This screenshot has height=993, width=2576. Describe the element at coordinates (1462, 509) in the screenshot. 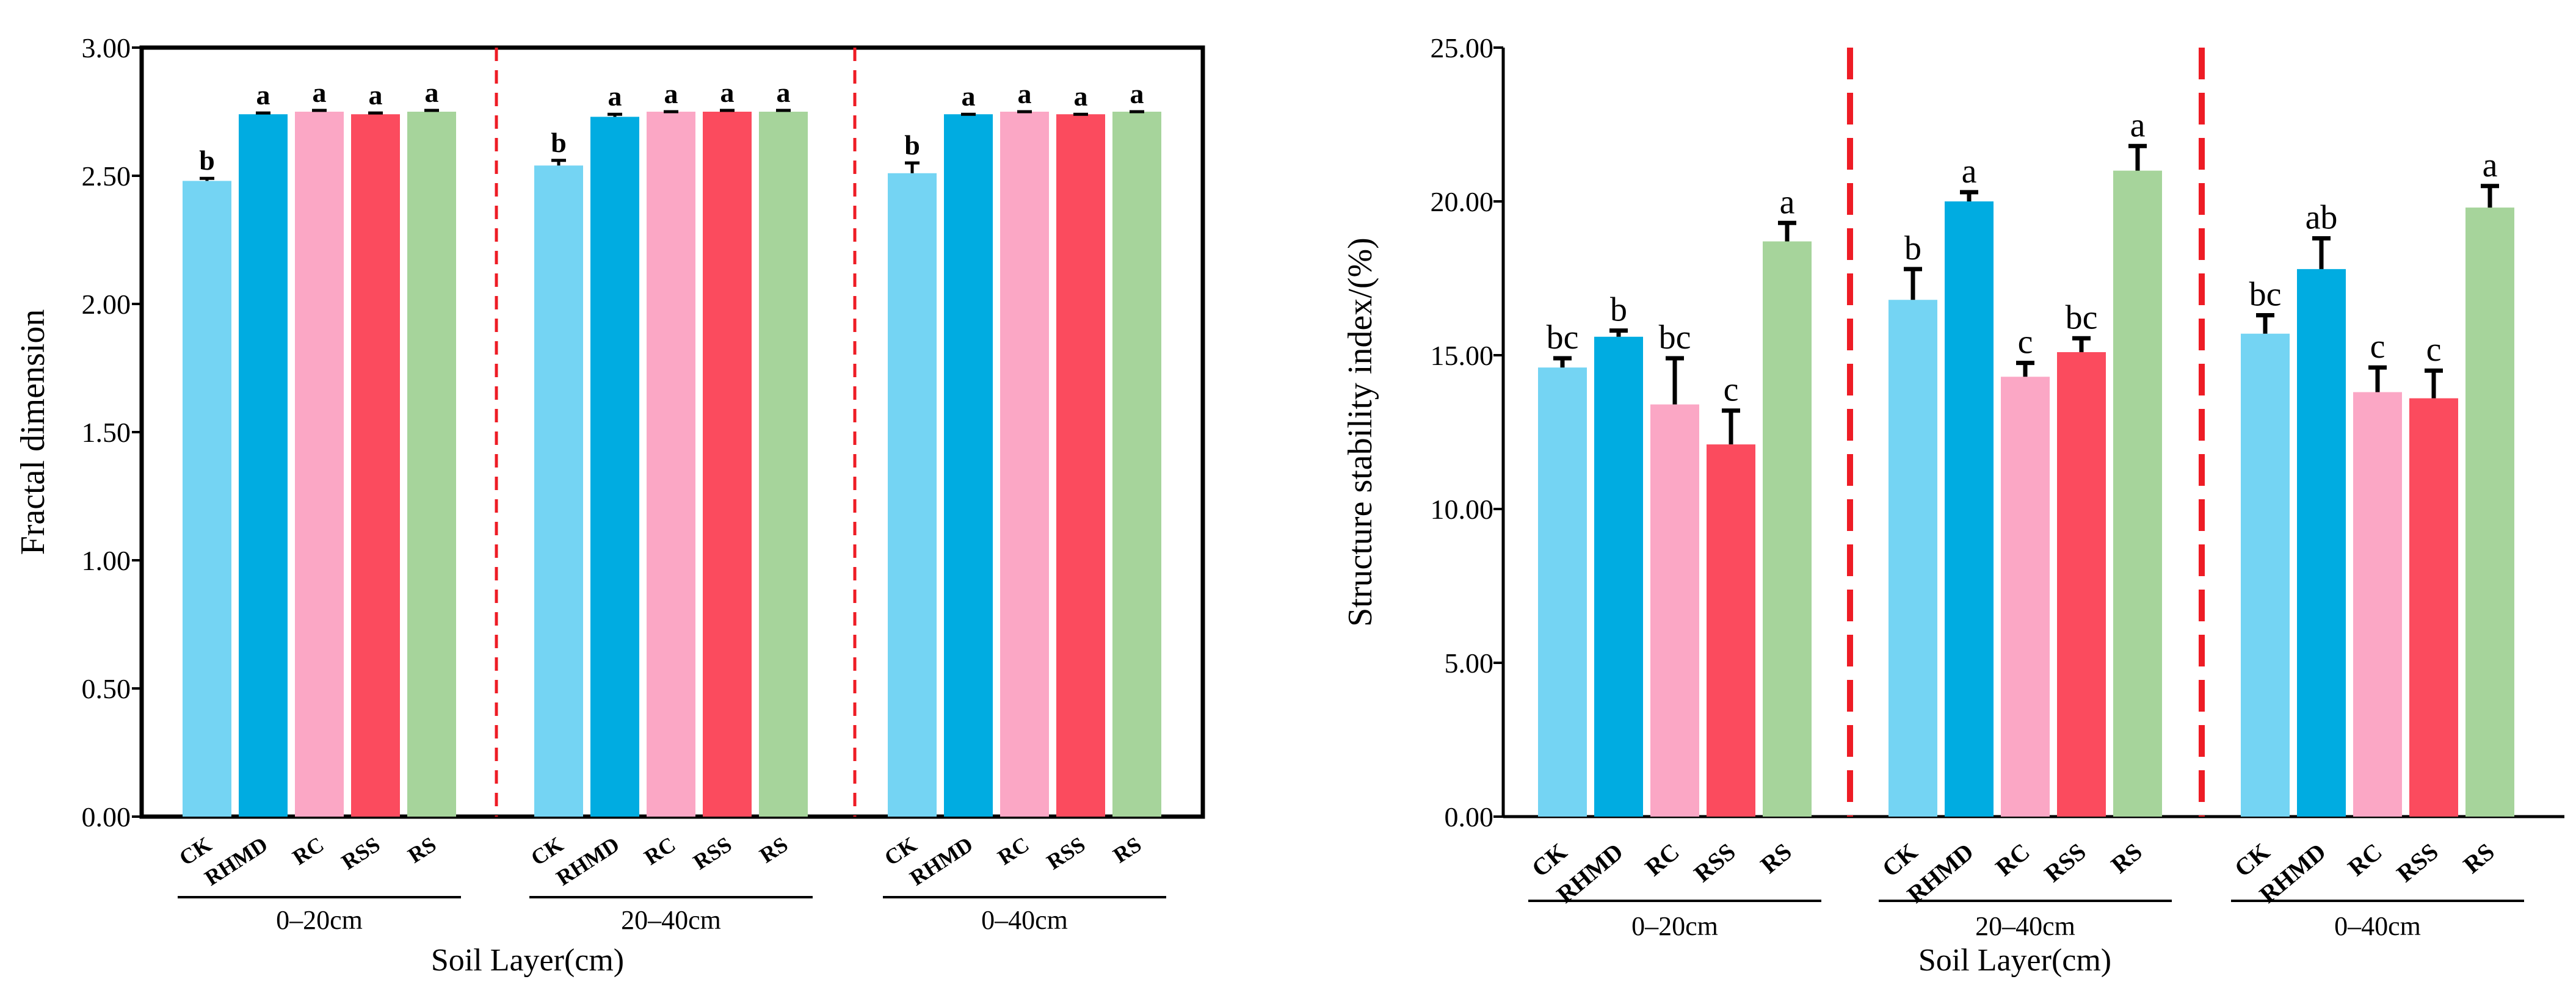

I see `y-tick-label: 10.00` at that location.